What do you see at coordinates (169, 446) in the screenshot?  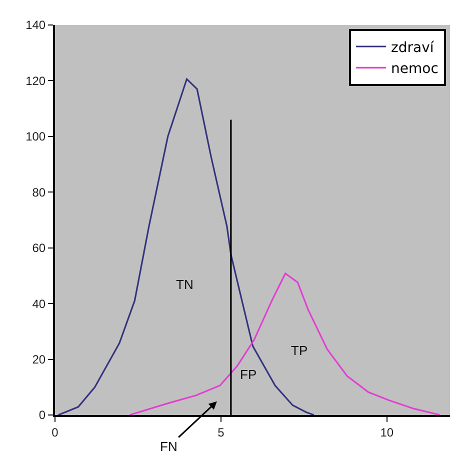 I see `text: FN` at bounding box center [169, 446].